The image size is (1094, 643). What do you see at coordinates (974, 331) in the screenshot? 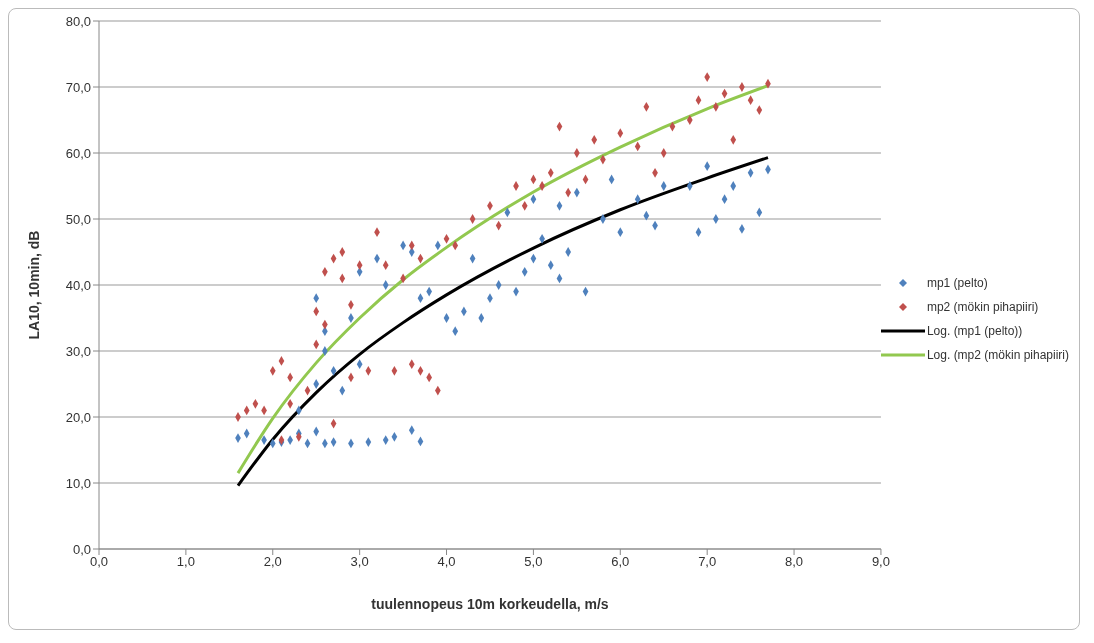
I see `legend-label: Log. (mp1 (pelto))` at bounding box center [974, 331].